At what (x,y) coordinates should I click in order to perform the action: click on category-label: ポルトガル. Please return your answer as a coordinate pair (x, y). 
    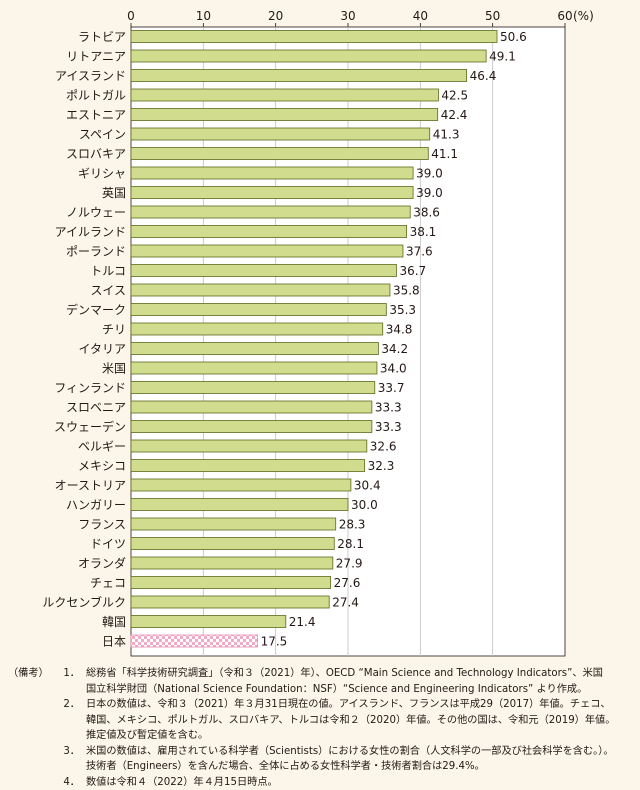
    Looking at the image, I should click on (96, 96).